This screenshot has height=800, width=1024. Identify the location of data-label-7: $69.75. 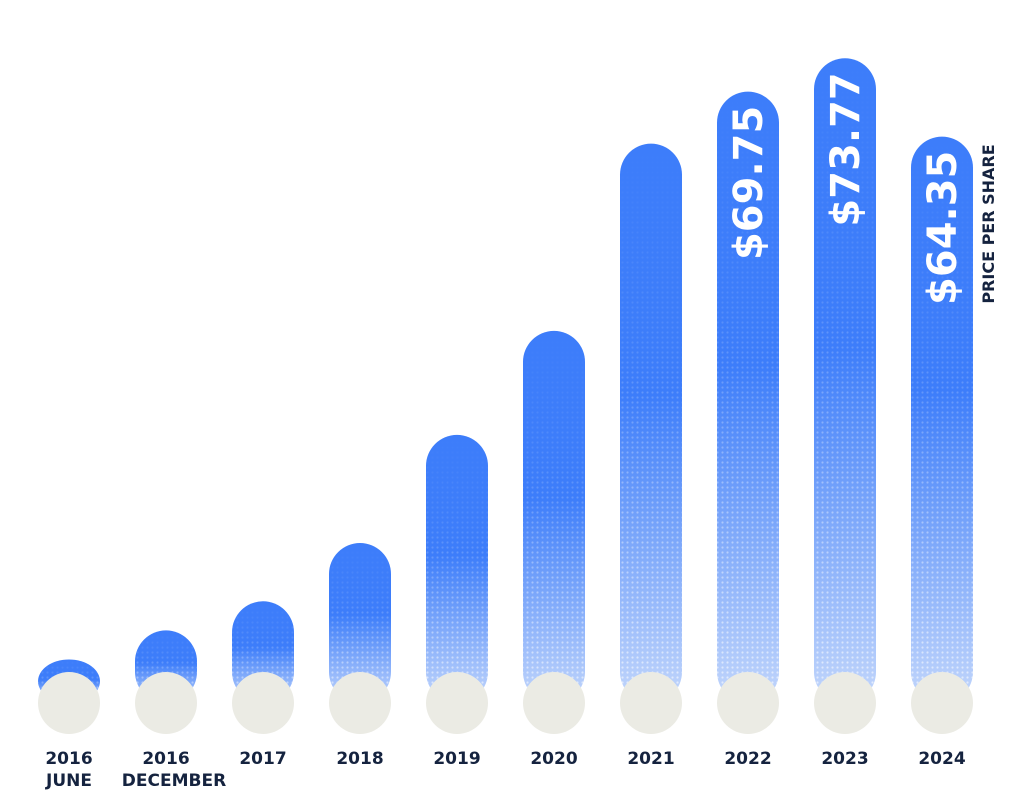
(749, 183).